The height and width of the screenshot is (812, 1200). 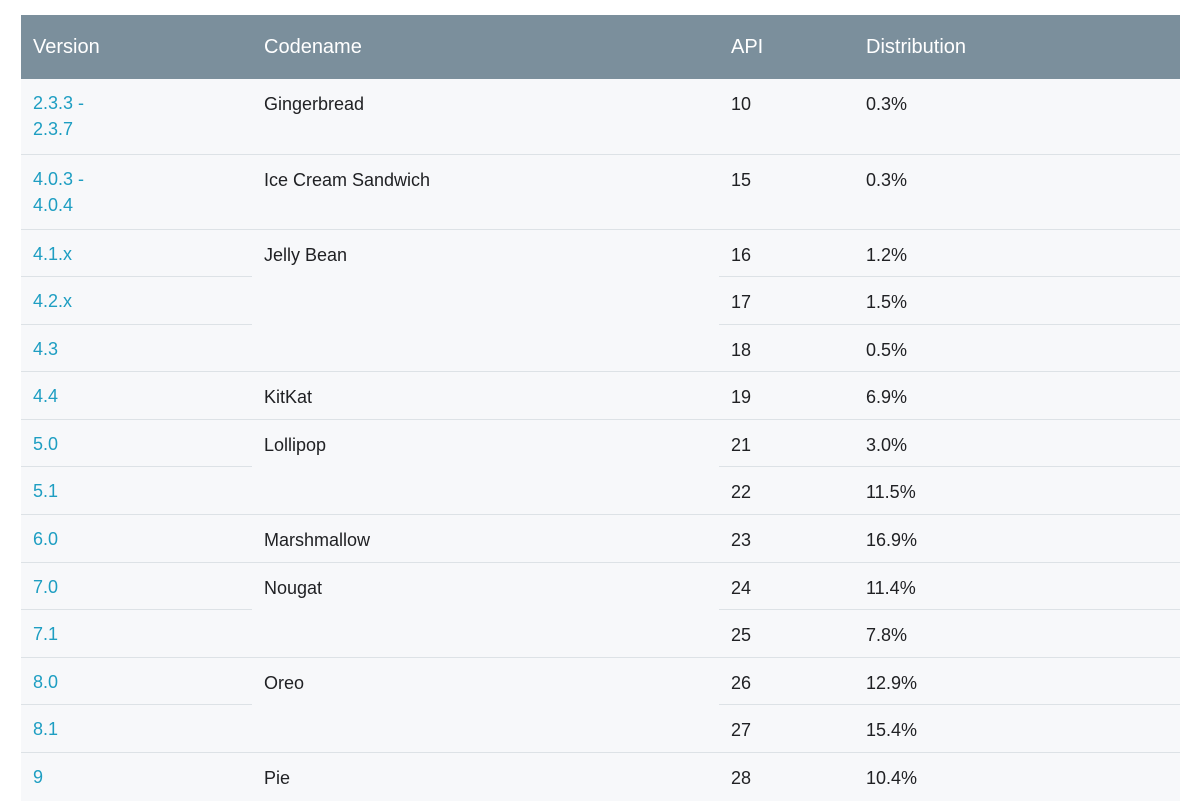 What do you see at coordinates (46, 729) in the screenshot?
I see `version-link: 8.1` at bounding box center [46, 729].